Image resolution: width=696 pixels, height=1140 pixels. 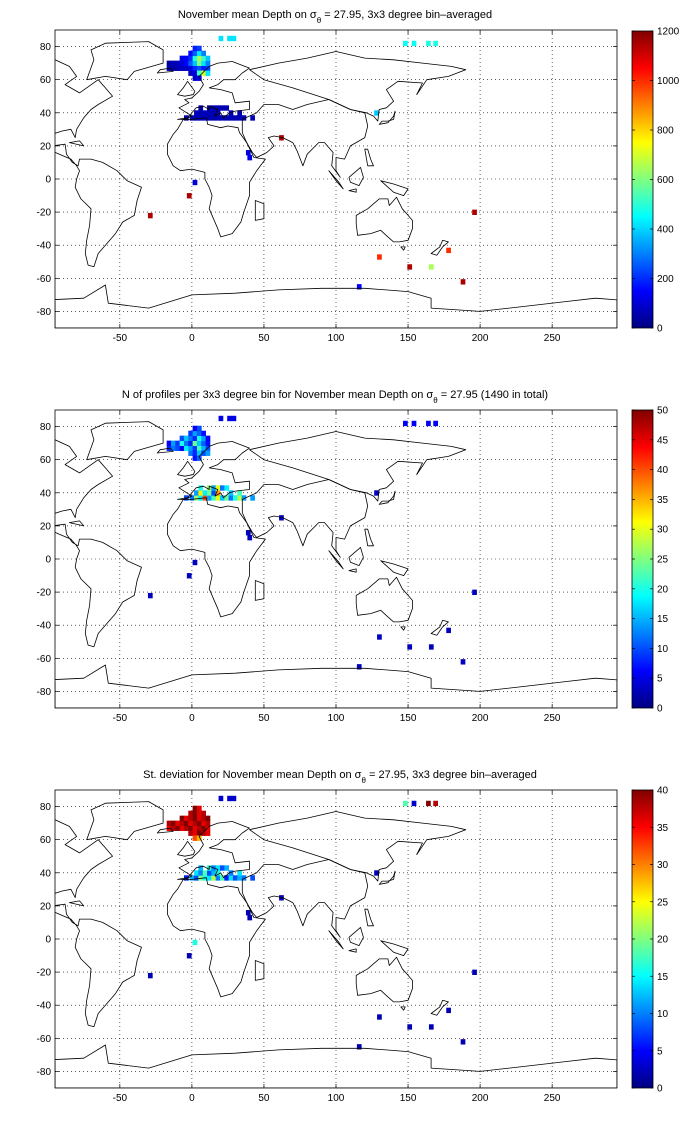 I want to click on y-tick-label: -80, so click(x=44, y=1072).